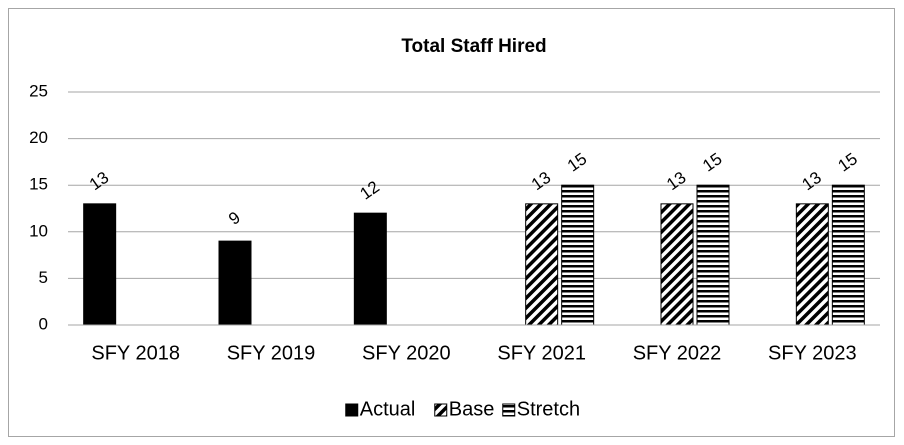  I want to click on y-tick-label: 25, so click(38, 90).